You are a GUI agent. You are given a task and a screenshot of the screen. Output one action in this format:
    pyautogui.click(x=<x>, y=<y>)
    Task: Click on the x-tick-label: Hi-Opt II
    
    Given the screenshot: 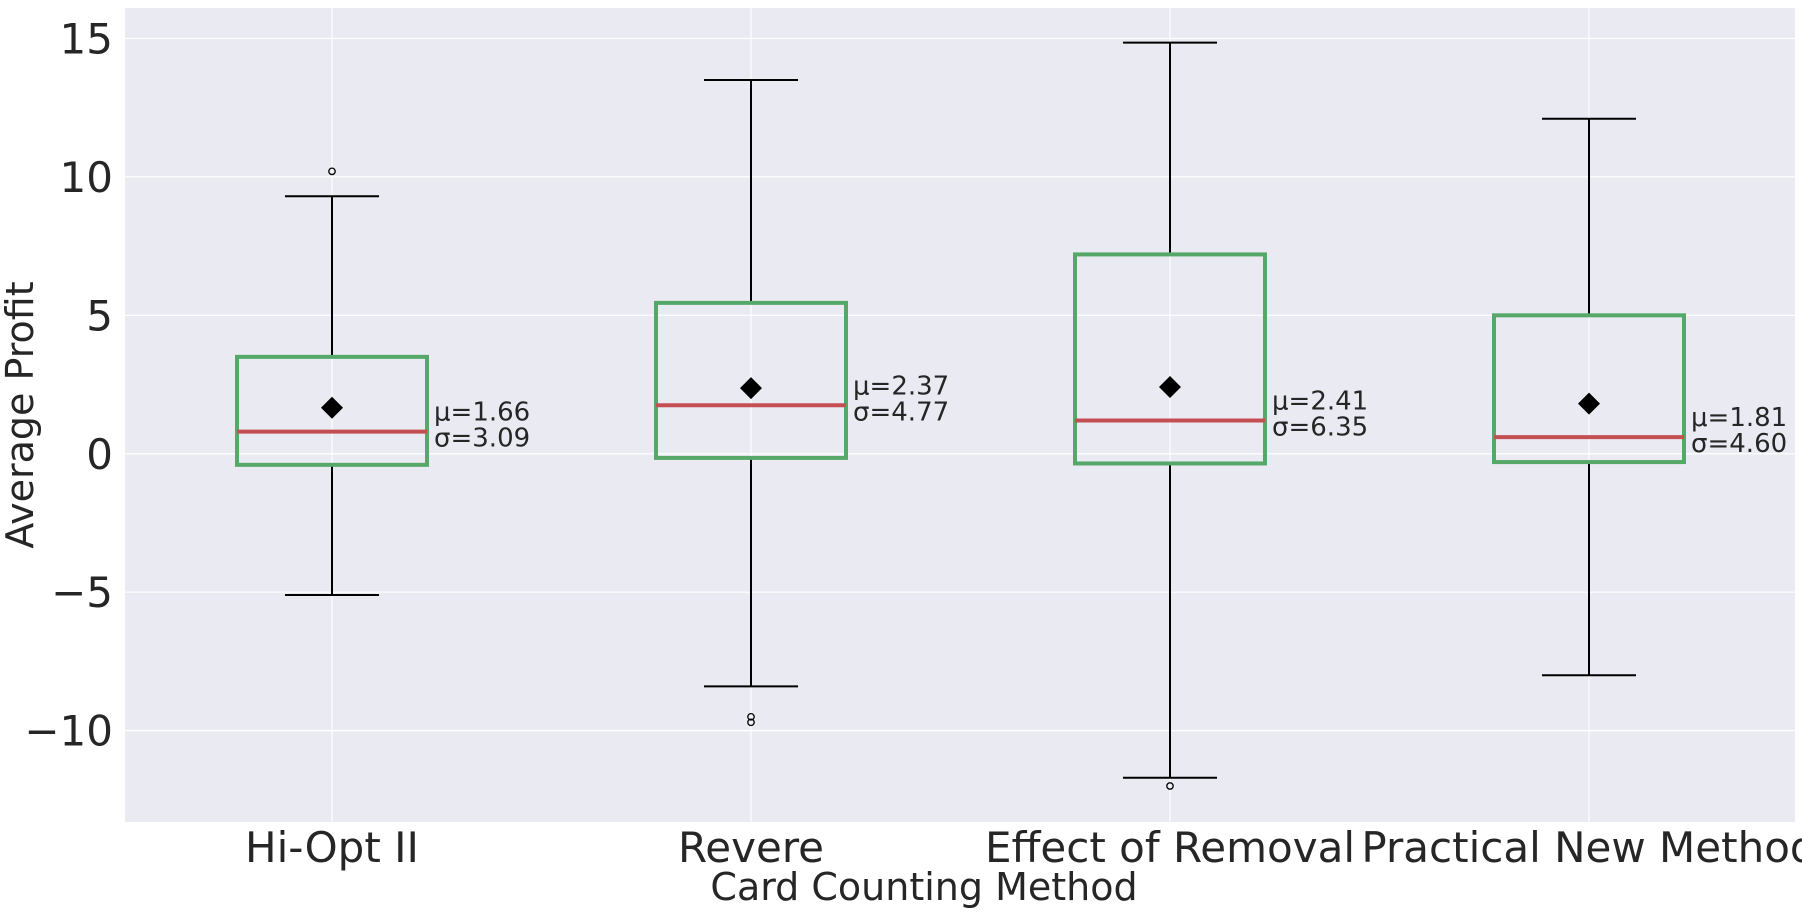 What is the action you would take?
    pyautogui.click(x=332, y=847)
    